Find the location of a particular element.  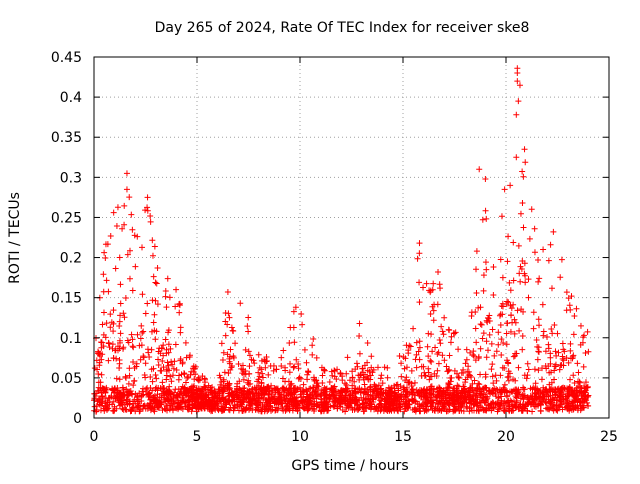

data-point-1944 is located at coordinates (434, 411).